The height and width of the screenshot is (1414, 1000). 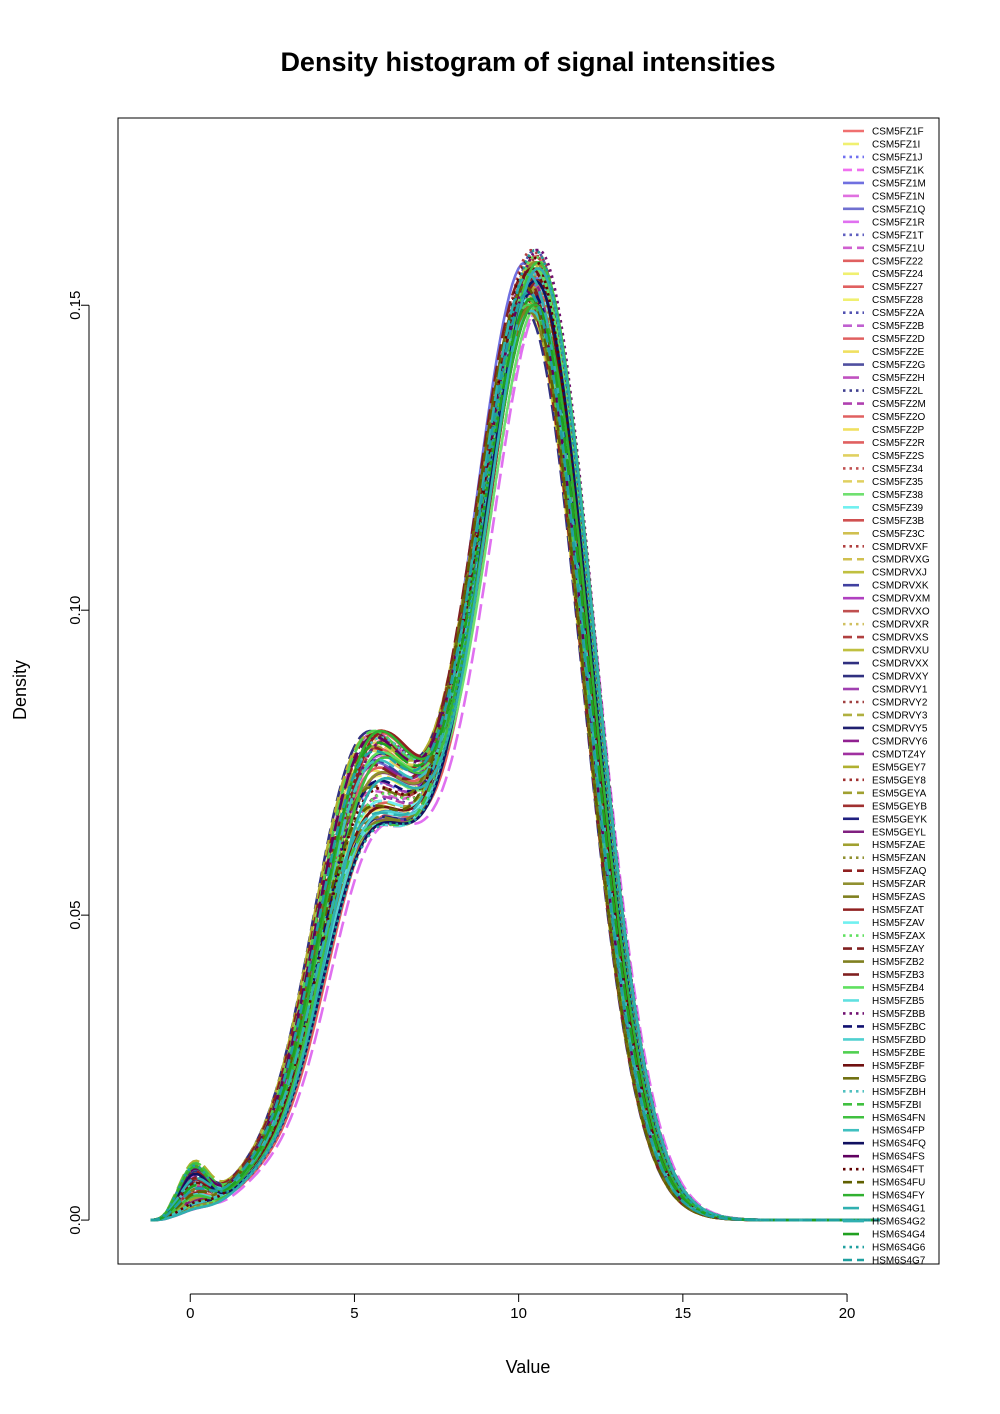 What do you see at coordinates (898, 248) in the screenshot?
I see `legend-label: CSM5FZ1U` at bounding box center [898, 248].